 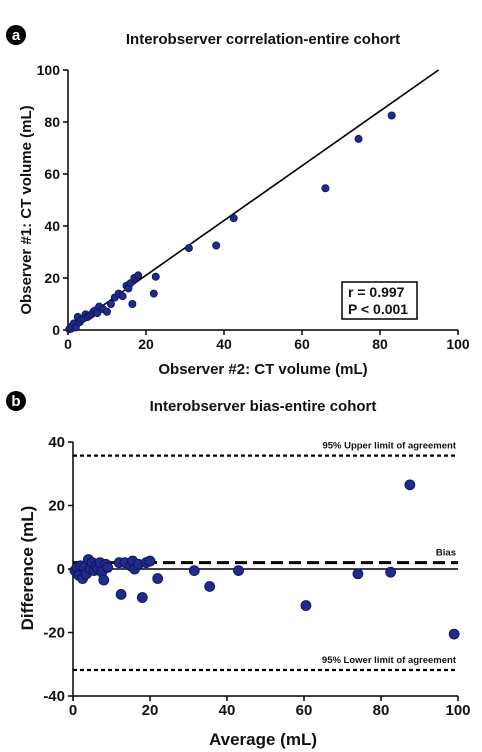 I want to click on b-y-tick-label: -40, so click(x=54, y=696).